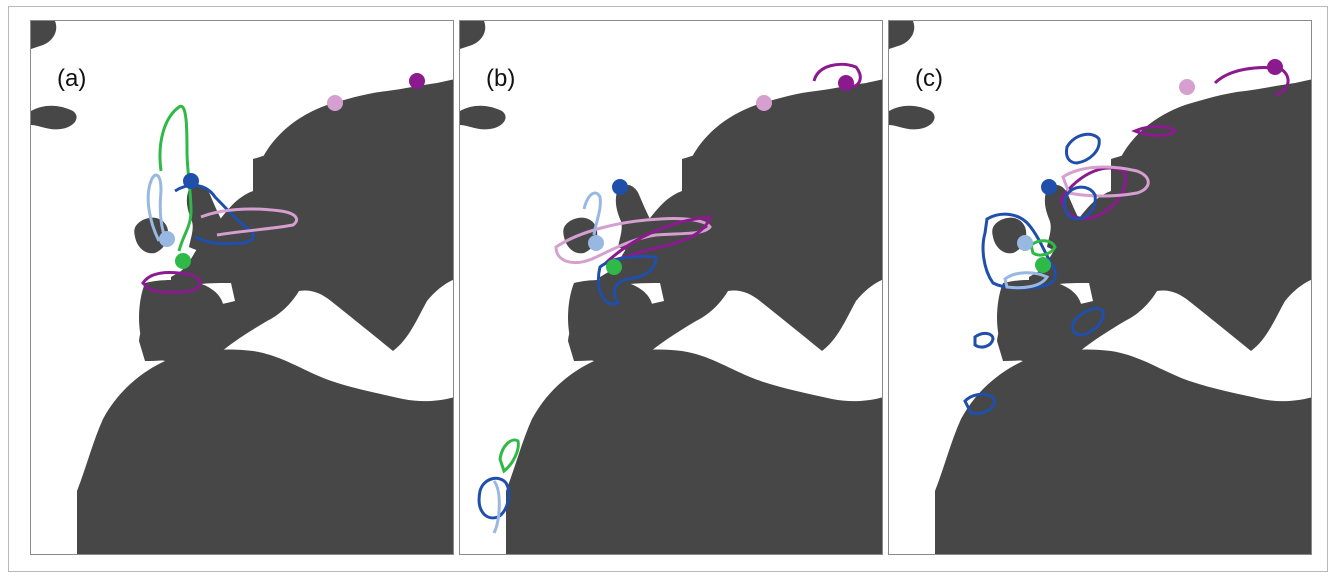 The image size is (1340, 580). I want to click on contour-dark-blue, so click(627, 280).